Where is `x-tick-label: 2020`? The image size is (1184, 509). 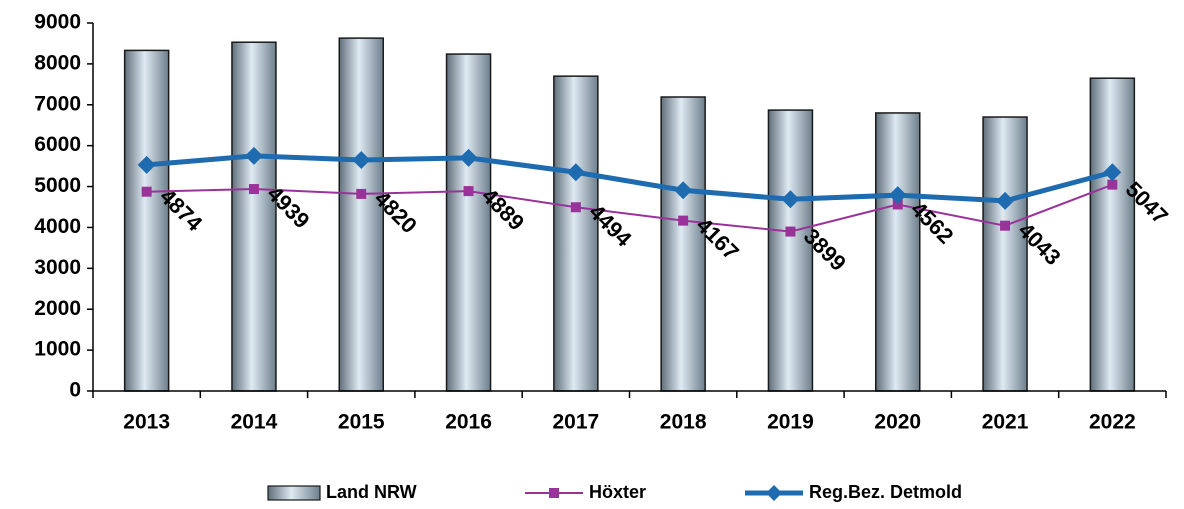
x-tick-label: 2020 is located at coordinates (897, 422).